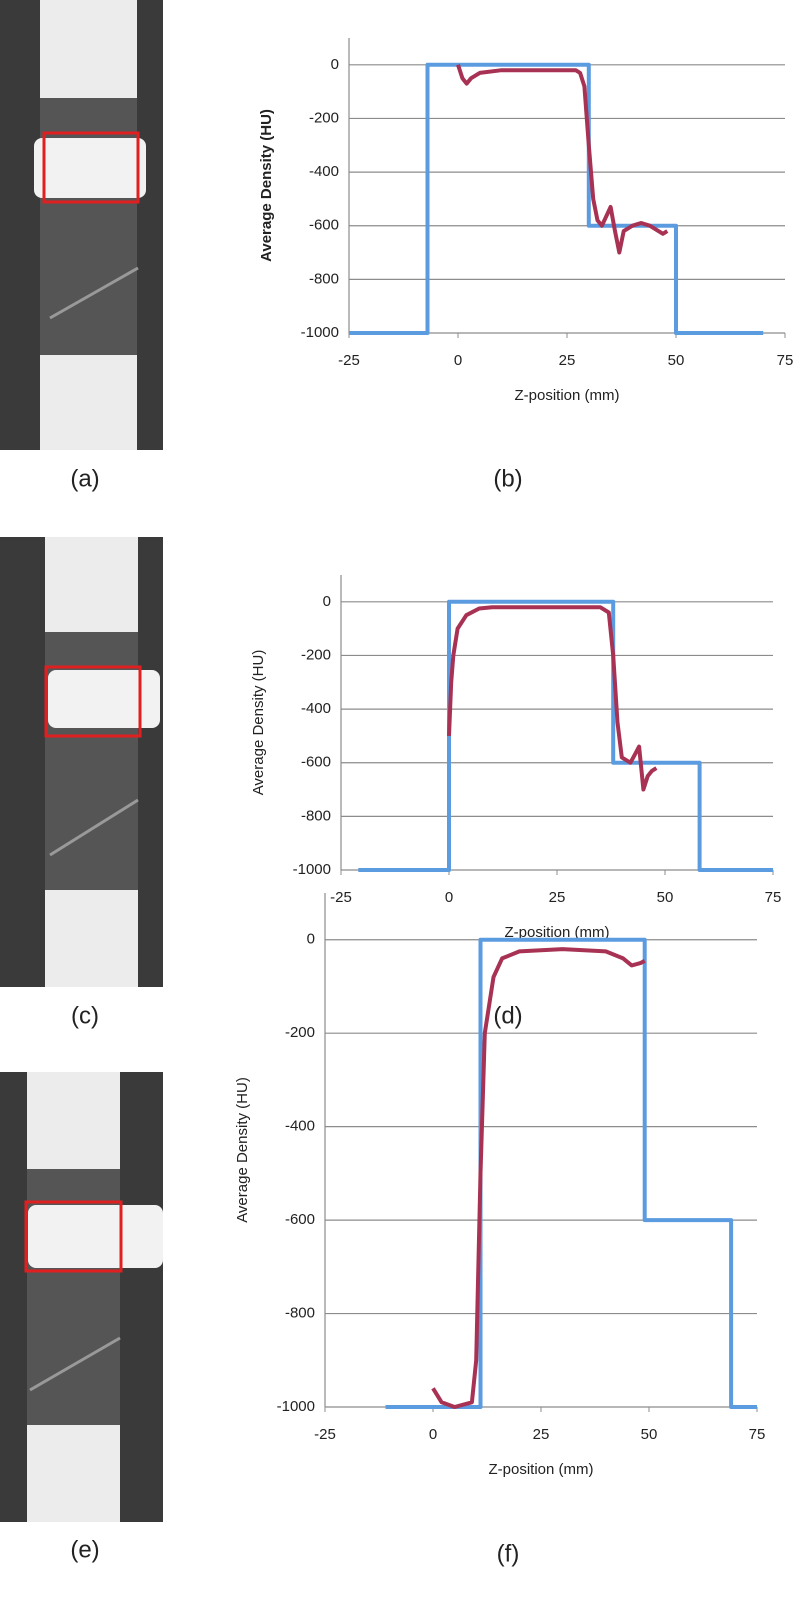 This screenshot has height=1612, width=812. What do you see at coordinates (507, 478) in the screenshot?
I see `panel-label: (b)` at bounding box center [507, 478].